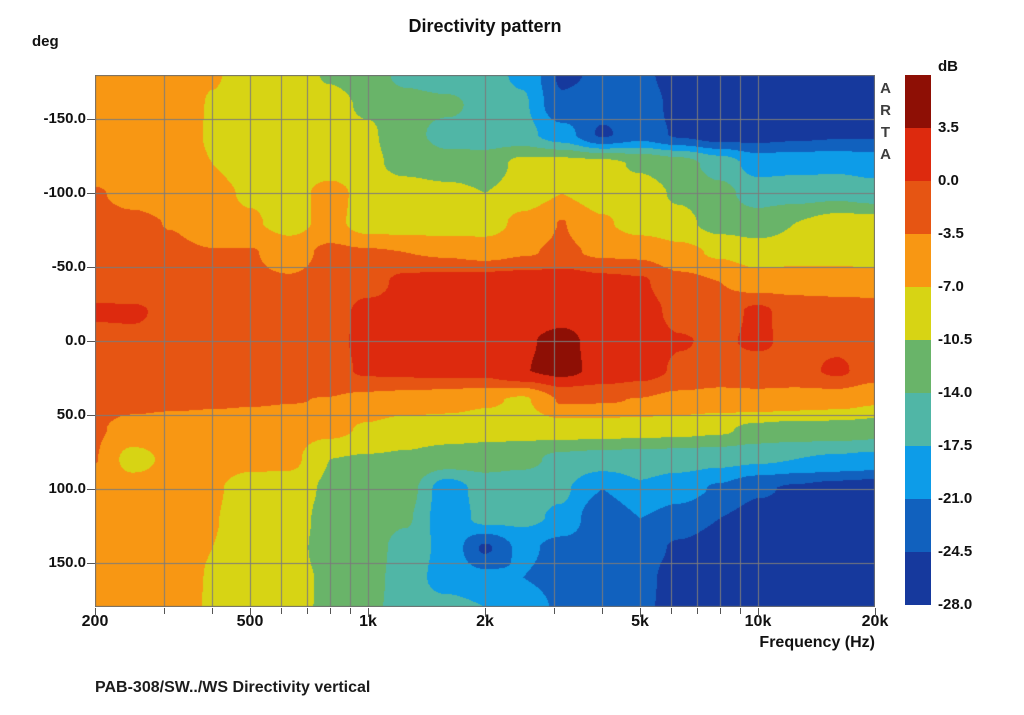 Image resolution: width=1024 pixels, height=715 pixels. Describe the element at coordinates (948, 127) in the screenshot. I see `colorbar-tick-label: 3.5` at that location.